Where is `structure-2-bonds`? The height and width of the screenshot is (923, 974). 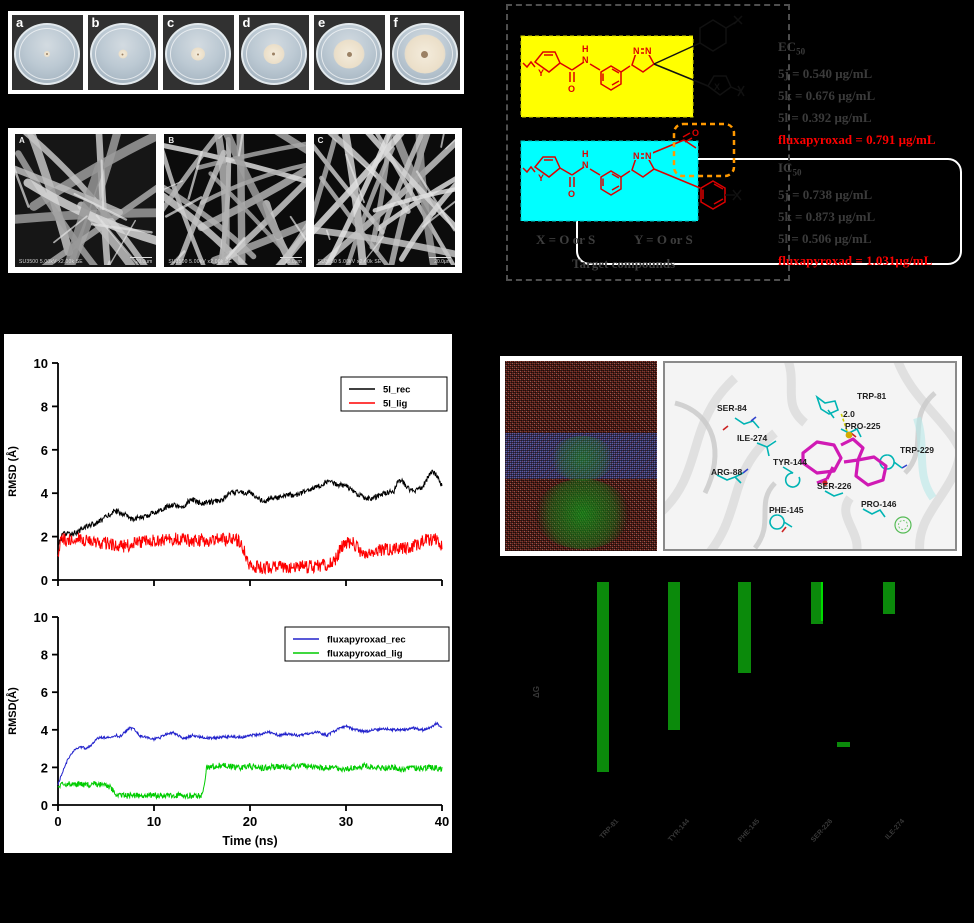
structure-2-bonds is located at coordinates (624, 171).